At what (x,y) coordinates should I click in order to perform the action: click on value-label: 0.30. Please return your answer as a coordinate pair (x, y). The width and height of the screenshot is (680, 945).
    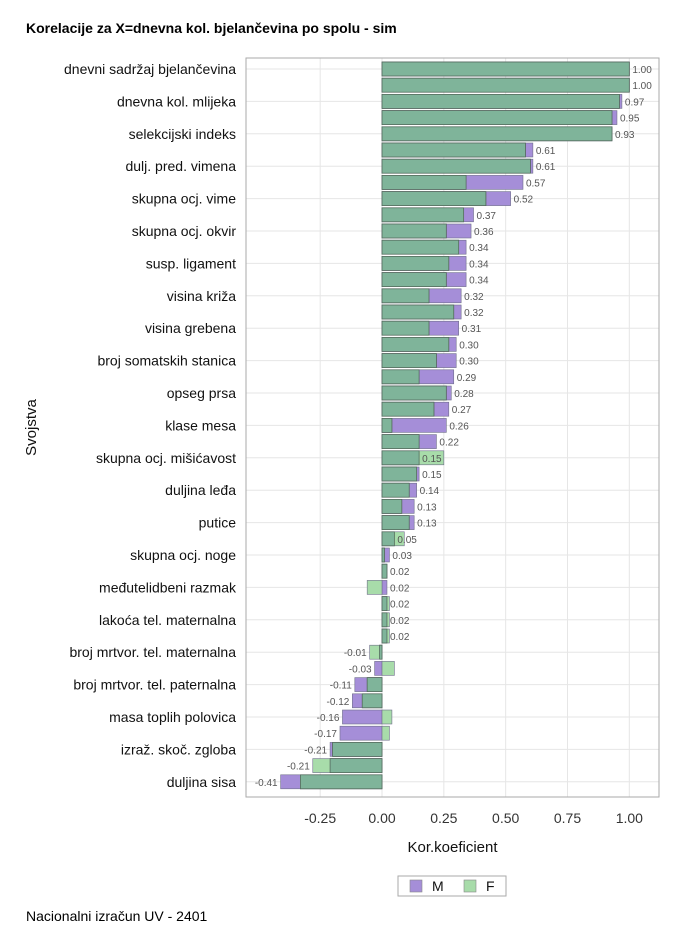
    Looking at the image, I should click on (469, 345).